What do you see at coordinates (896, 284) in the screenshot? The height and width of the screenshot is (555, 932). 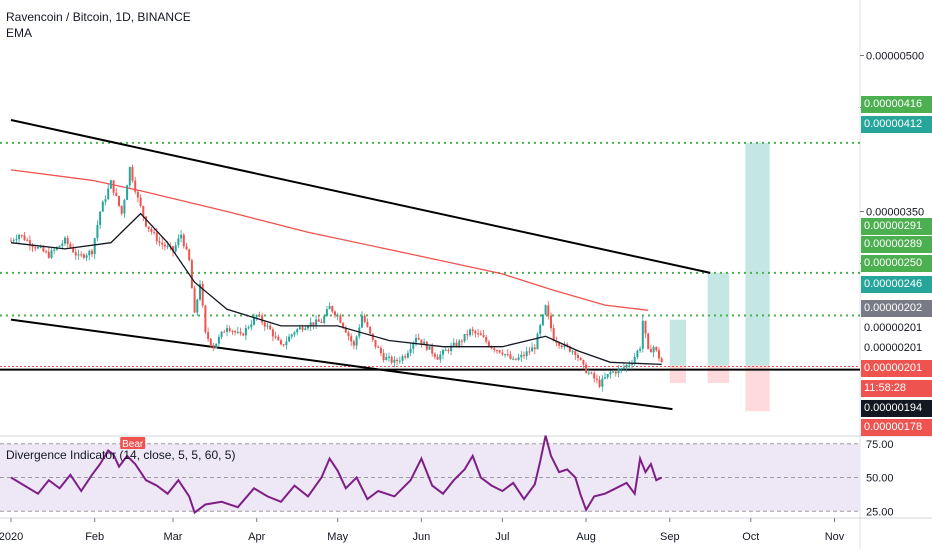 I see `price-label: 0.00000246` at bounding box center [896, 284].